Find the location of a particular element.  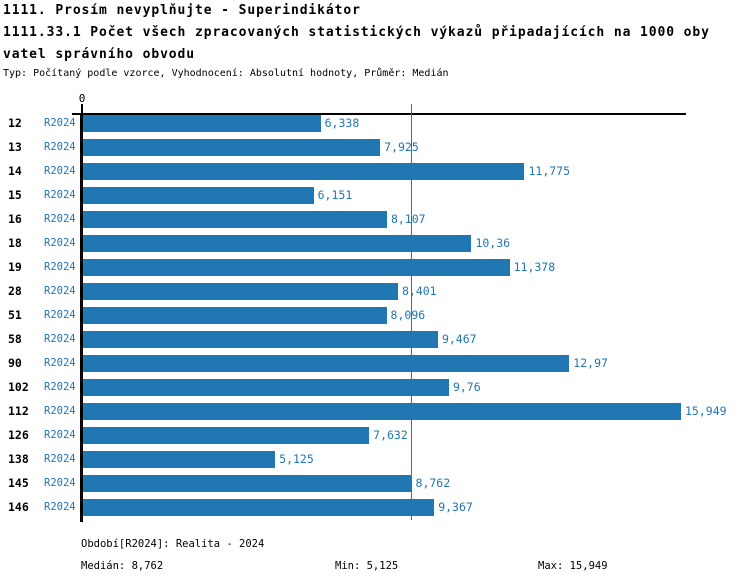

bar-row: 146 R2024 9,367 is located at coordinates (375, 507).